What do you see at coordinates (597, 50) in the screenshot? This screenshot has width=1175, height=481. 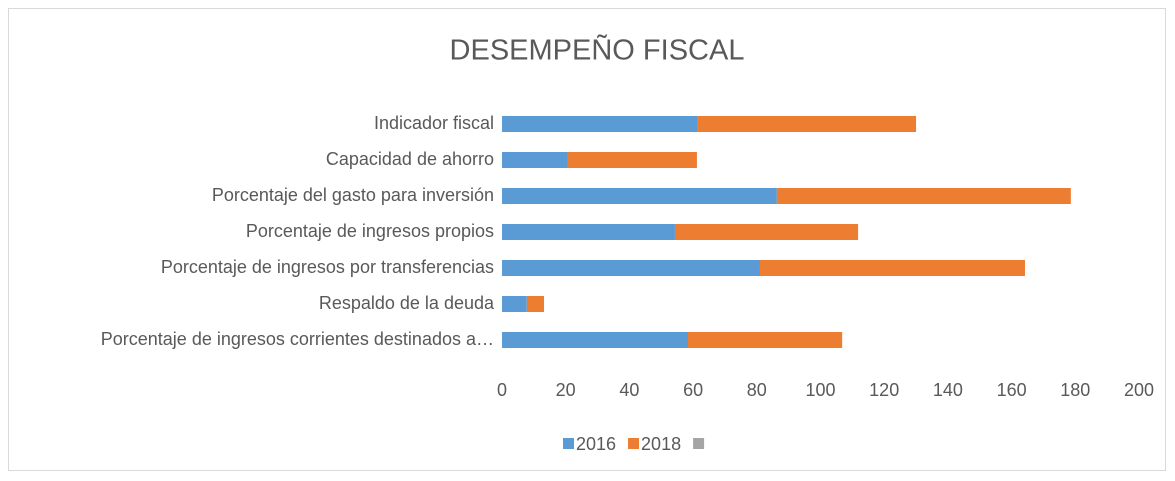 I see `chart-title: DESEMPEÑO FISCAL` at bounding box center [597, 50].